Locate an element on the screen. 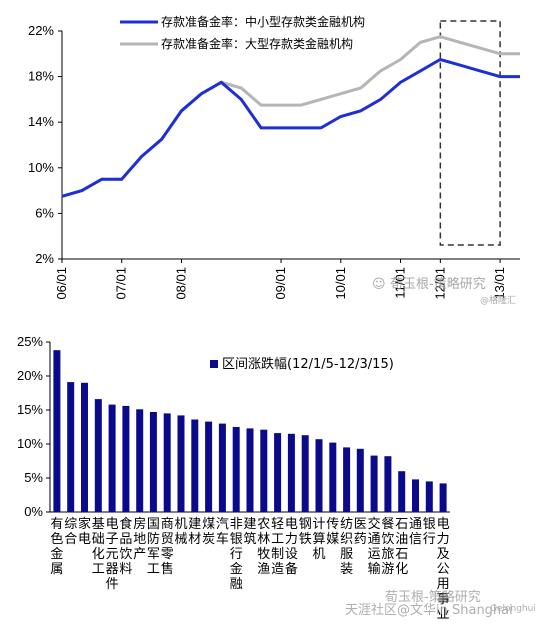 The width and height of the screenshot is (550, 625). watermark-top-icon: ☺ is located at coordinates (379, 284).